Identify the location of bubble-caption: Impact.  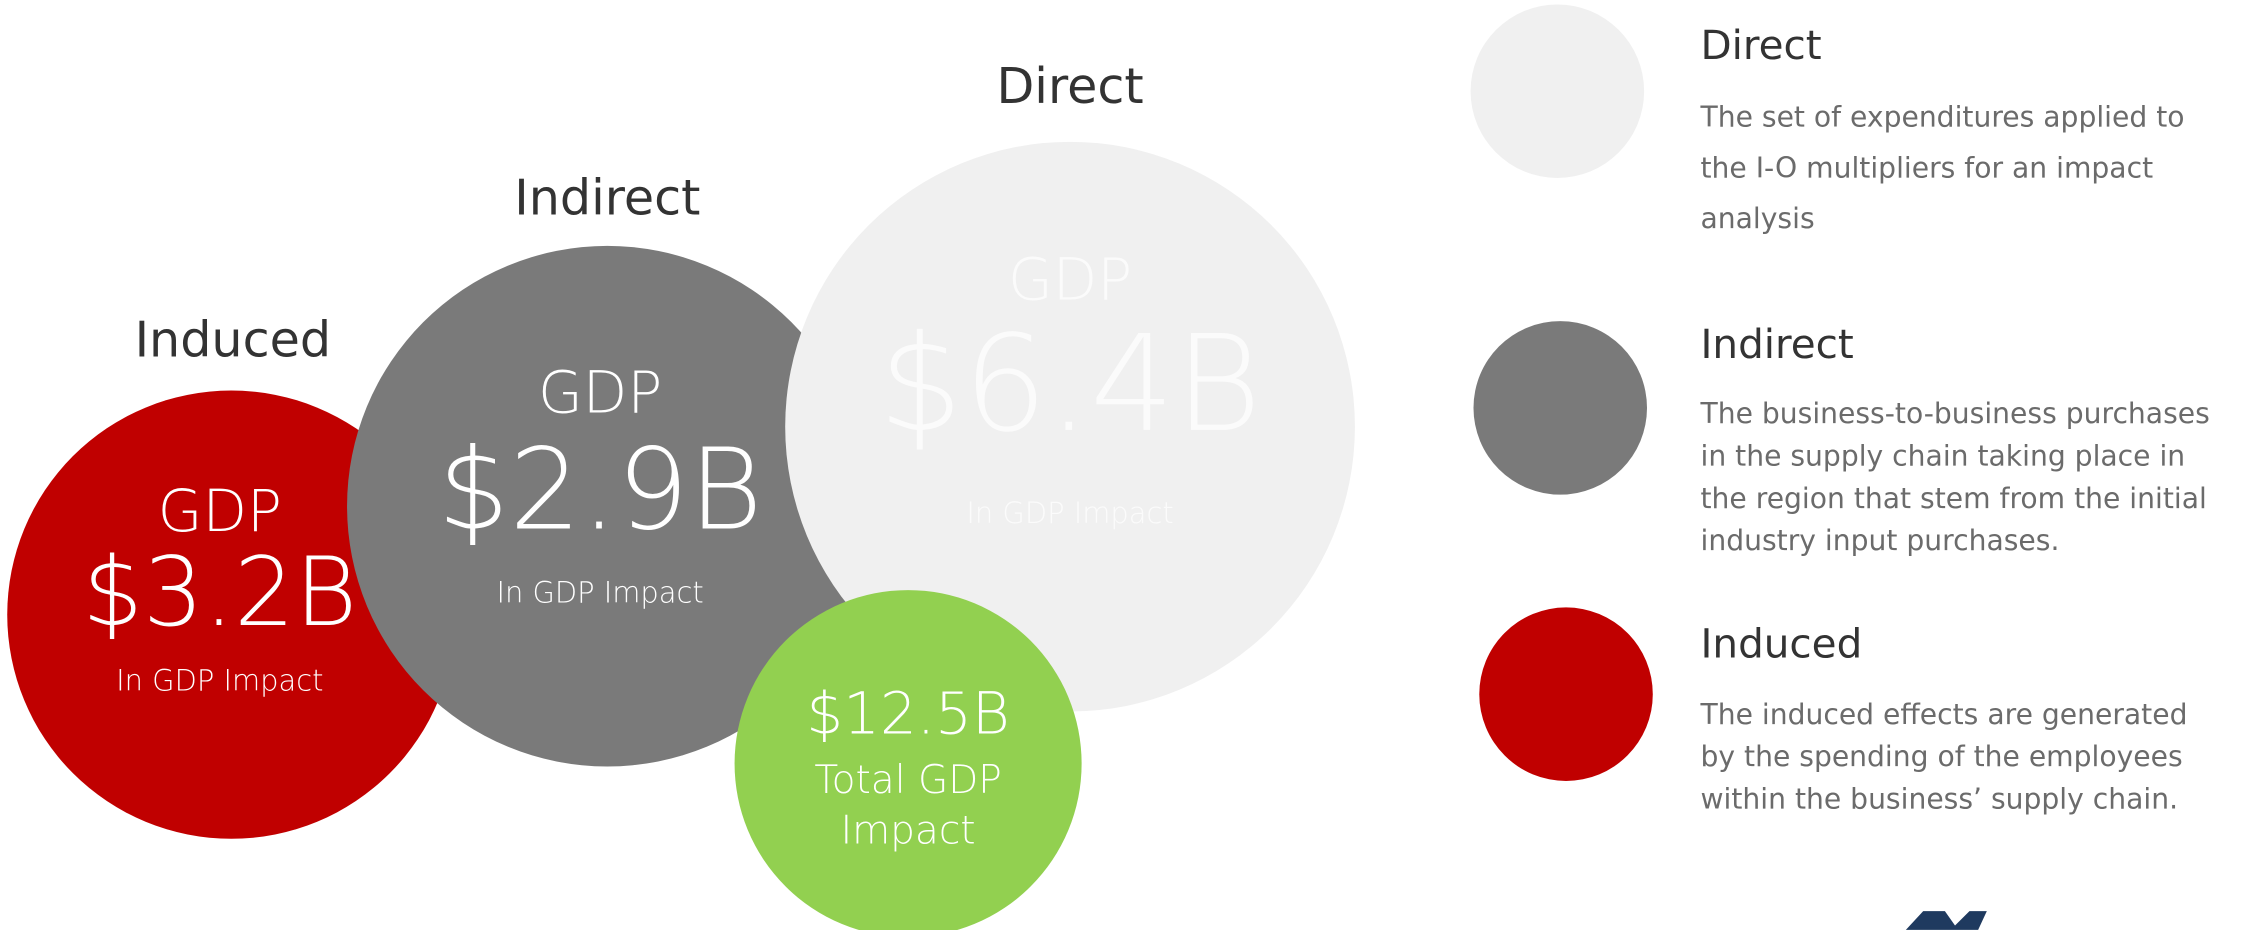
(908, 831).